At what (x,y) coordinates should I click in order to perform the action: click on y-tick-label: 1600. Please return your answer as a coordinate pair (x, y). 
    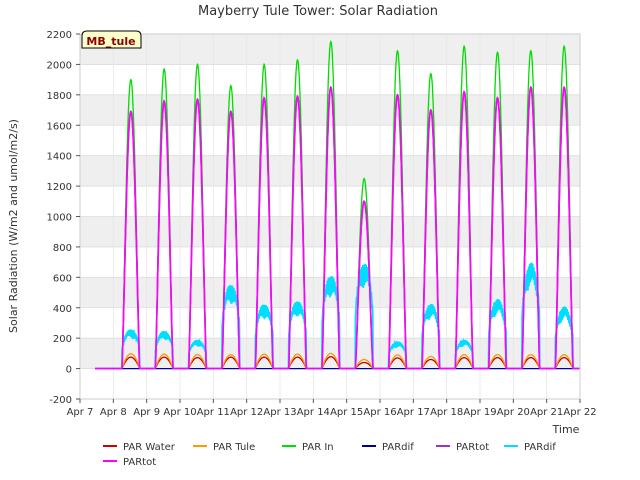
    Looking at the image, I should click on (59, 126).